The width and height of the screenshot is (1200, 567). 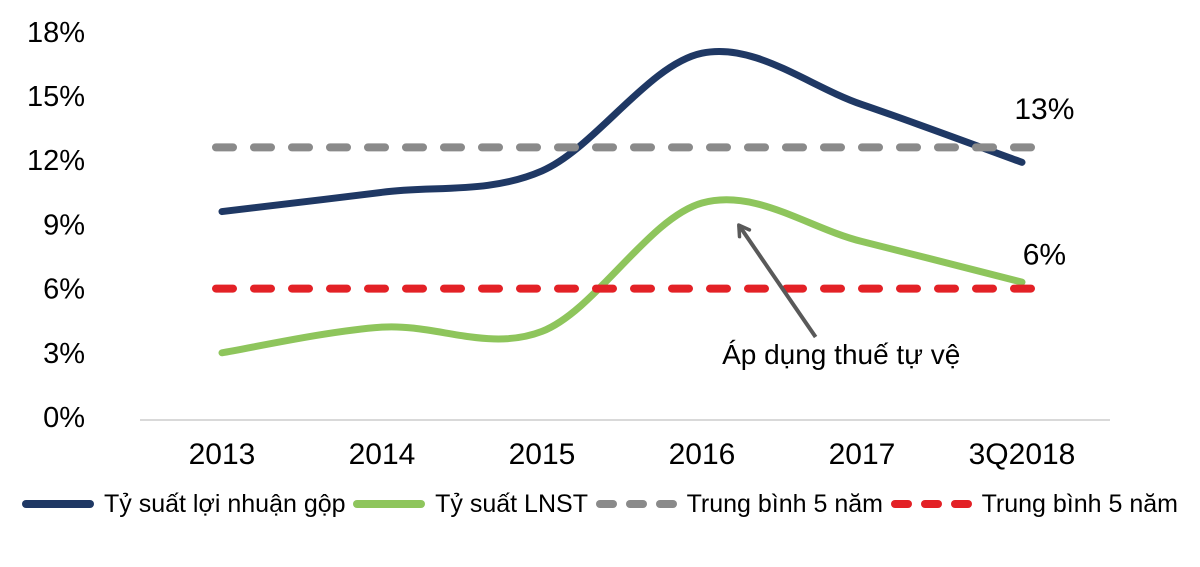 I want to click on avg-gross-dash-swatch, so click(x=636, y=504).